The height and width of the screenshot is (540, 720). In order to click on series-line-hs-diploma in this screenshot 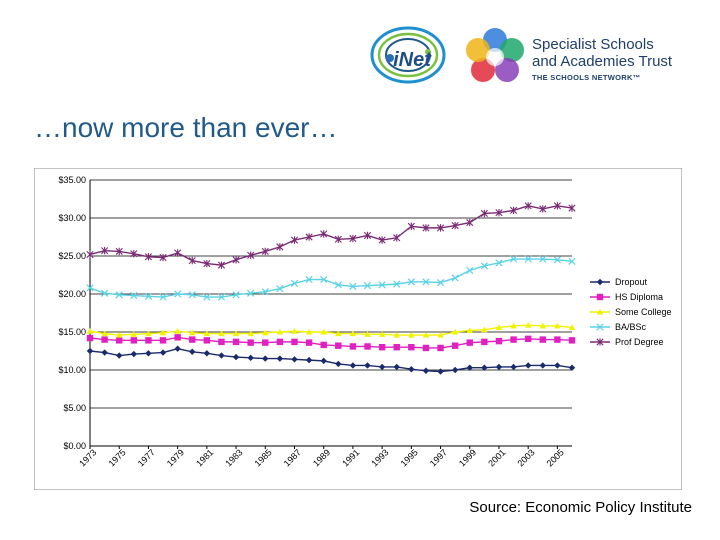, I will do `click(331, 342)`.